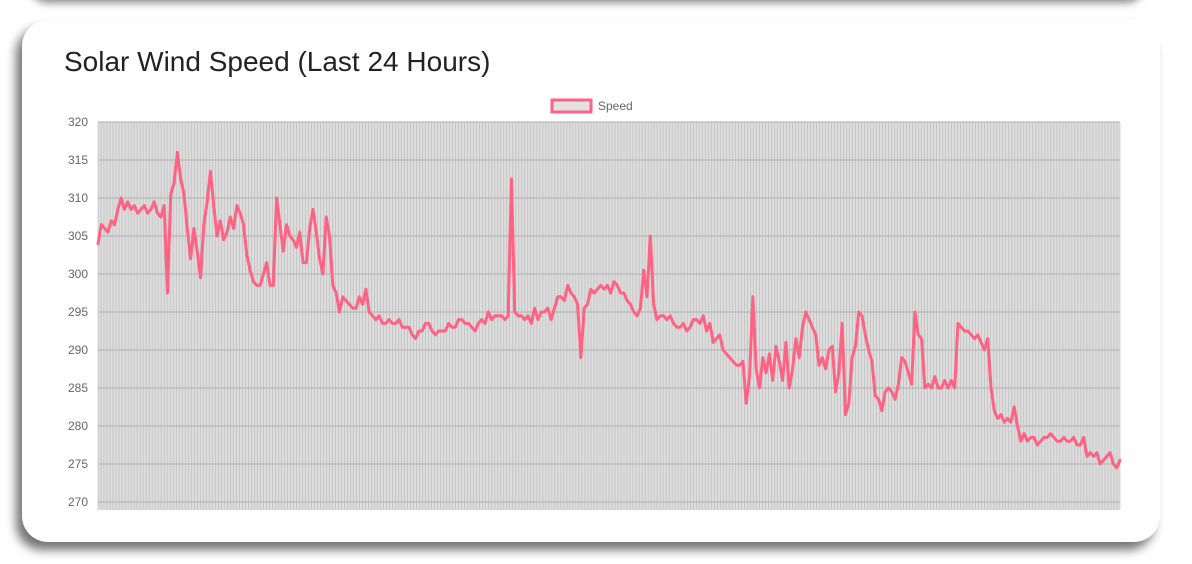  I want to click on y-tick-label: 290, so click(78, 350).